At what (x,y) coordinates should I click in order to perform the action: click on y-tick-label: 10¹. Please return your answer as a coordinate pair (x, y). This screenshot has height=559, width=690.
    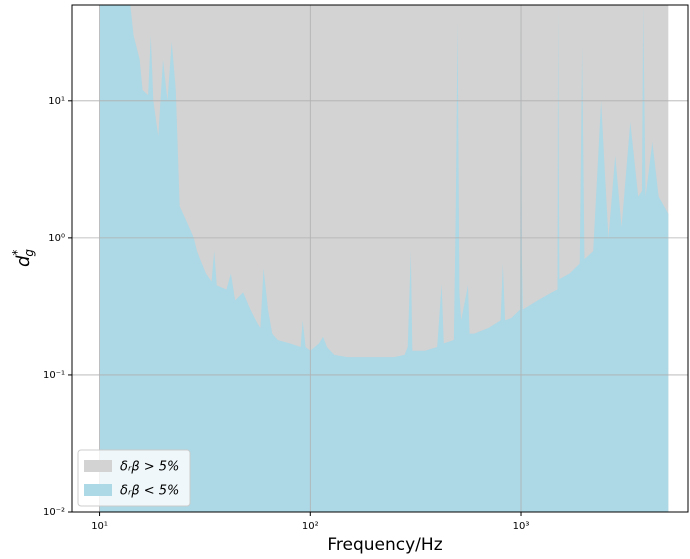
    Looking at the image, I should click on (56, 101).